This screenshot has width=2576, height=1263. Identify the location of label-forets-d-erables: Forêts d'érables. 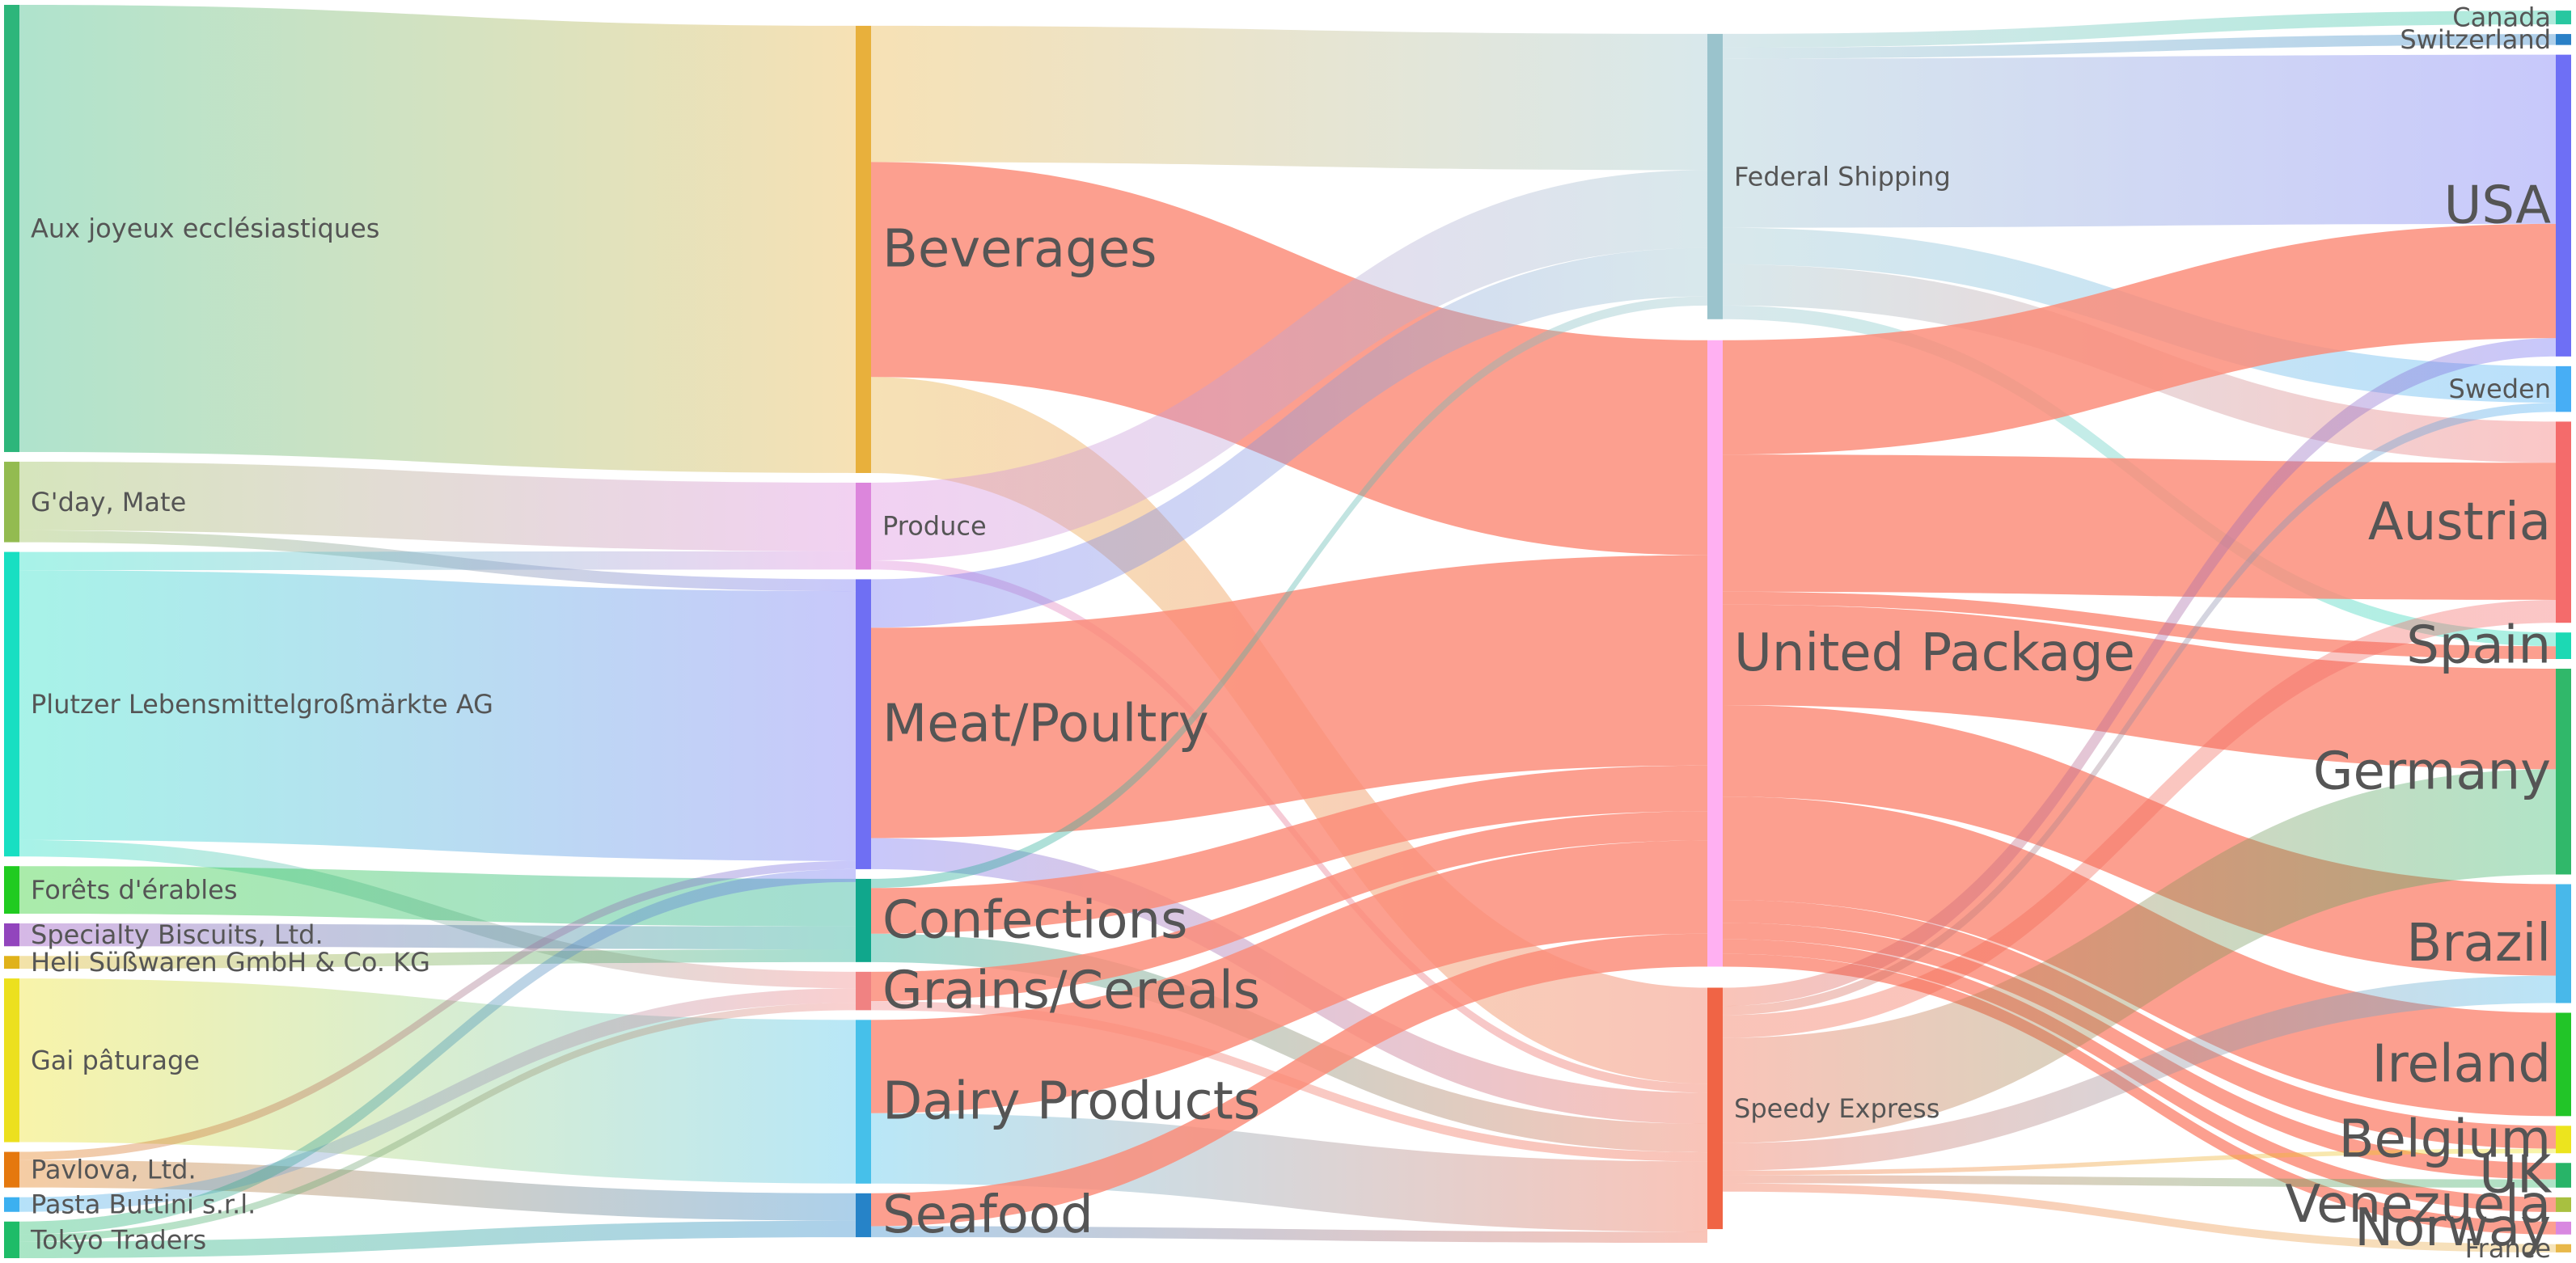
(134, 890).